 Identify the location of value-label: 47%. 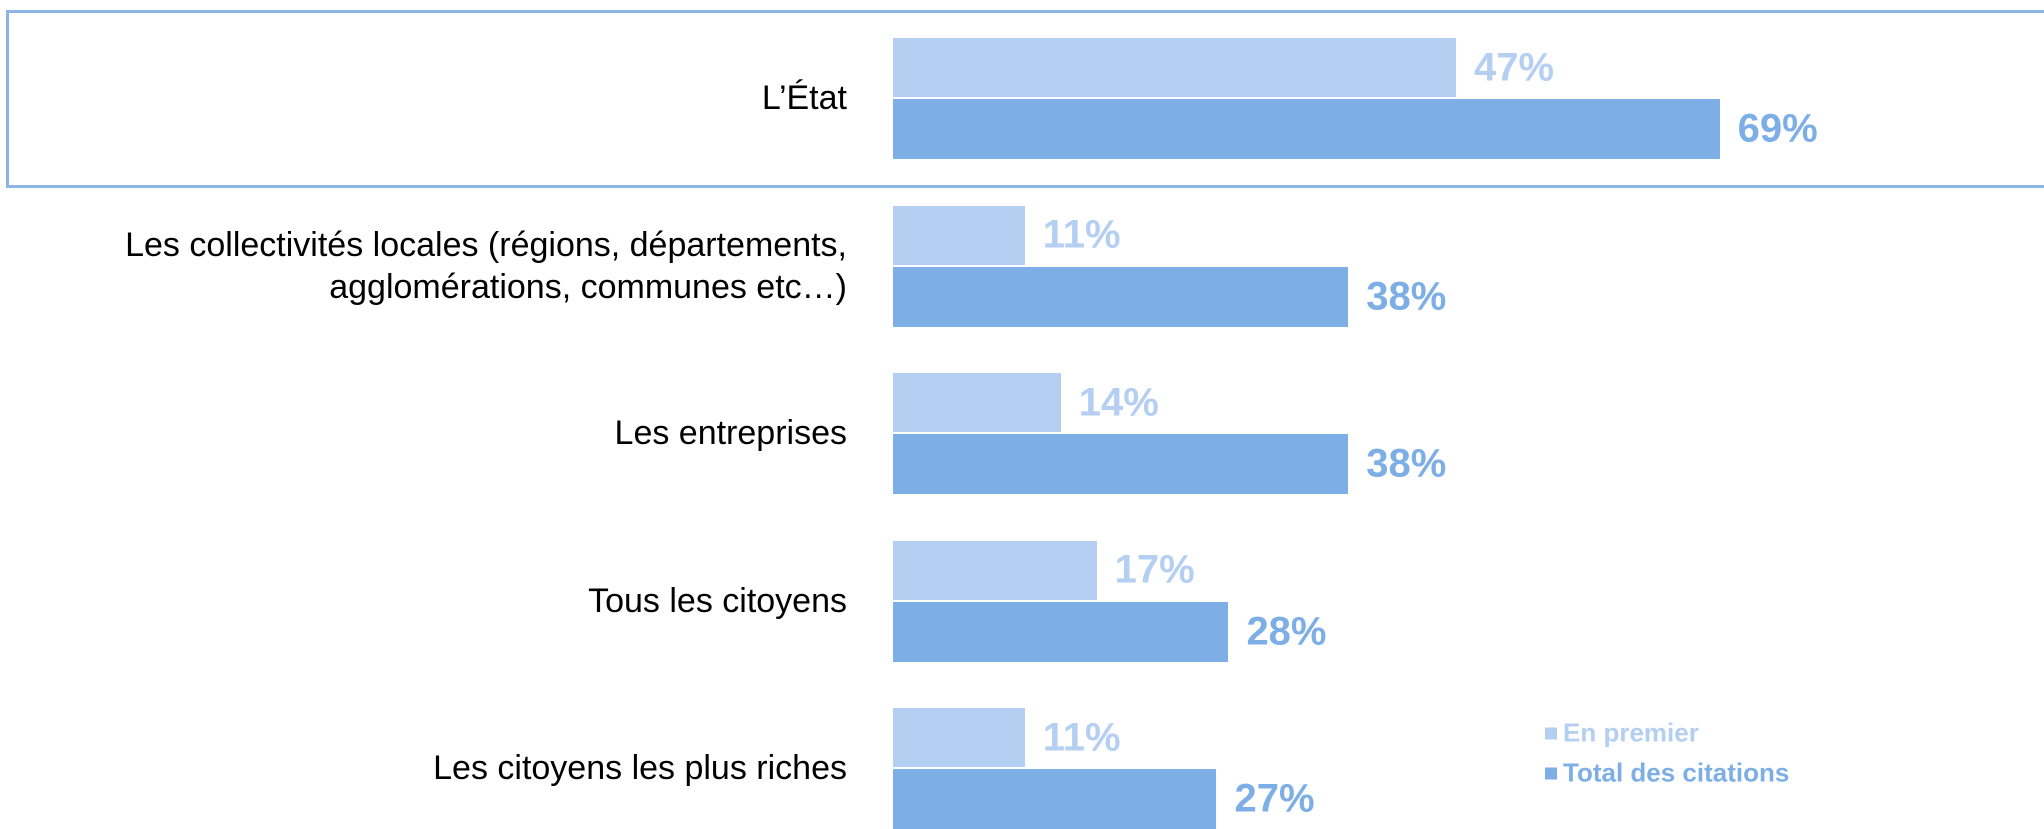
(1514, 67).